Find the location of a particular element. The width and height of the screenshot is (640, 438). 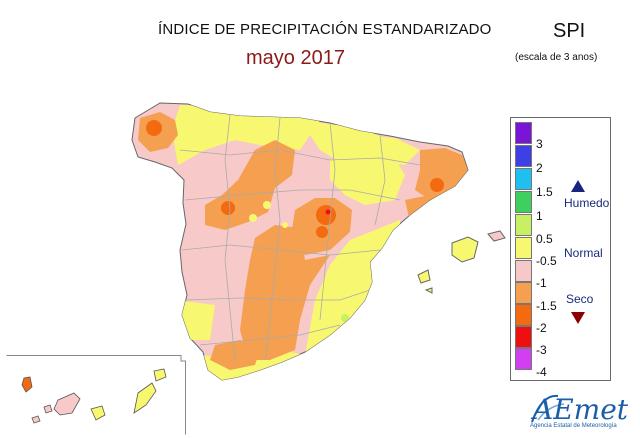

fuerteventura is located at coordinates (145, 398).